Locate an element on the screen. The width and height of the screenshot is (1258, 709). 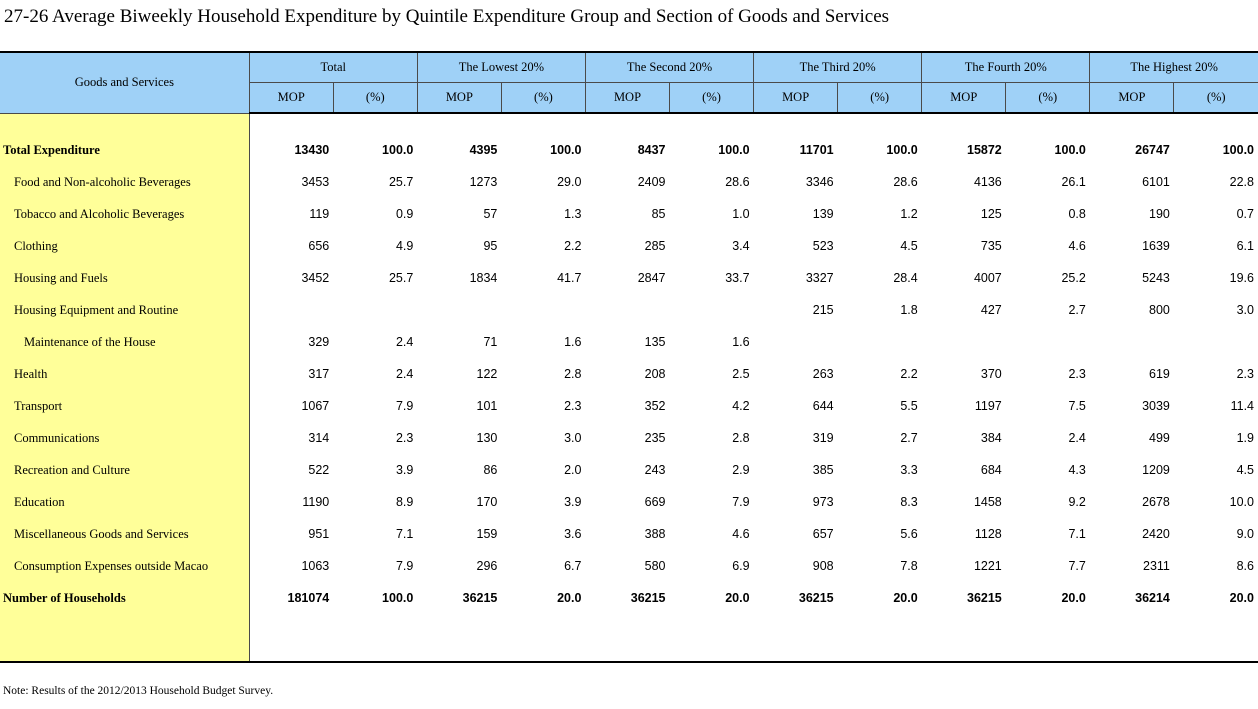
cell-mop: 314 is located at coordinates (319, 438).